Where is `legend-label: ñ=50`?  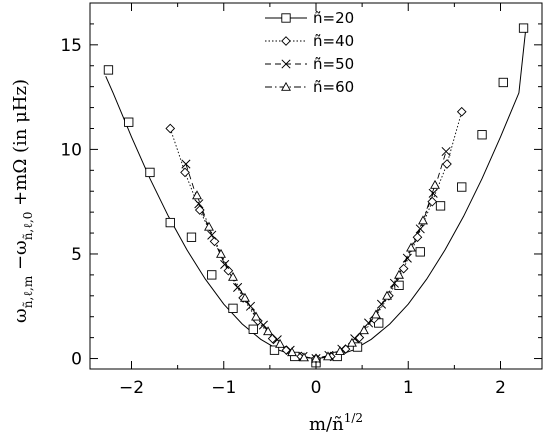
legend-label: ñ=50 is located at coordinates (333, 64).